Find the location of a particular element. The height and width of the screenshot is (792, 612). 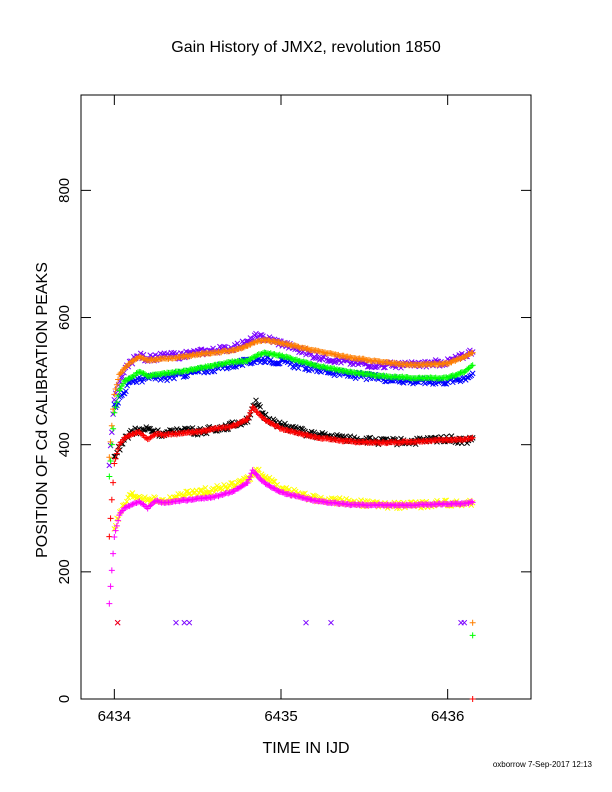

x-axis-label: TIME IN IJD is located at coordinates (305, 748).